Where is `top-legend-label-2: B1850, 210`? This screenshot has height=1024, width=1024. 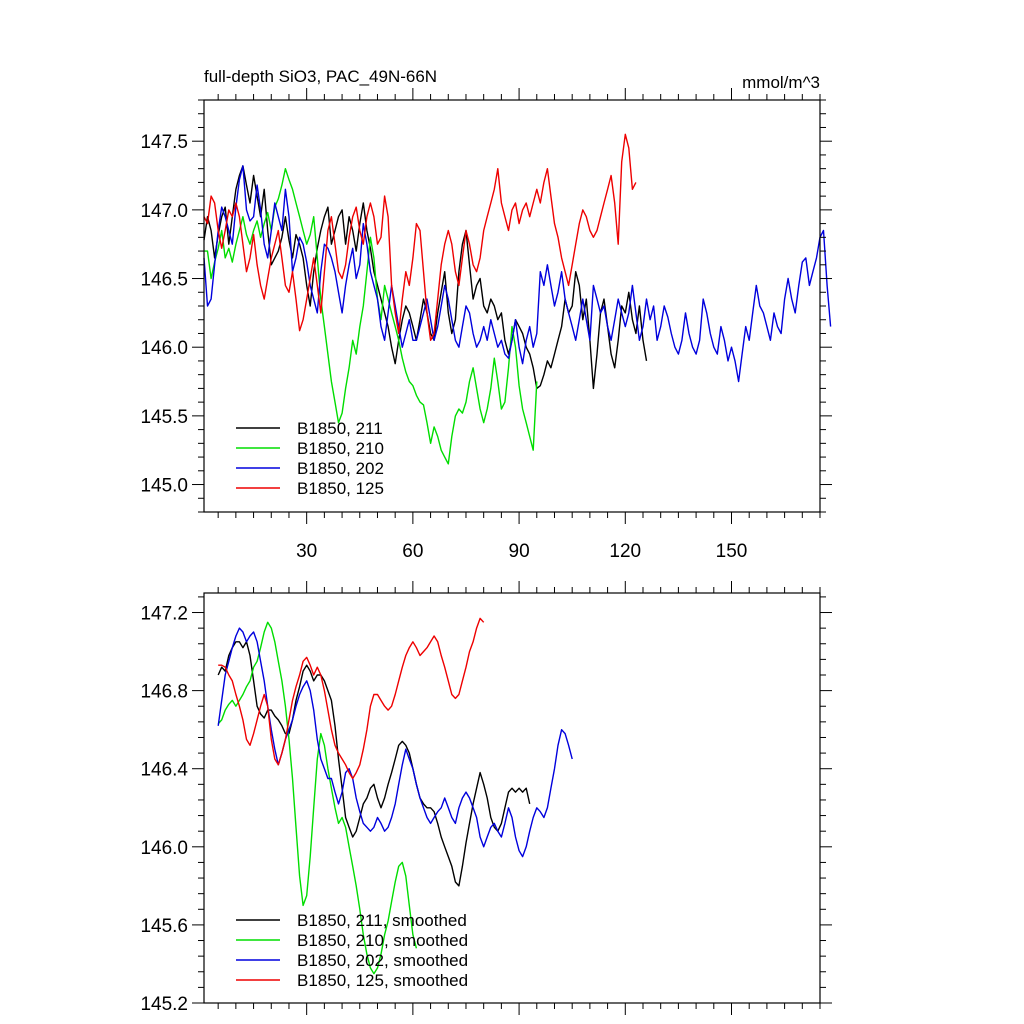
top-legend-label-2: B1850, 210 is located at coordinates (340, 448).